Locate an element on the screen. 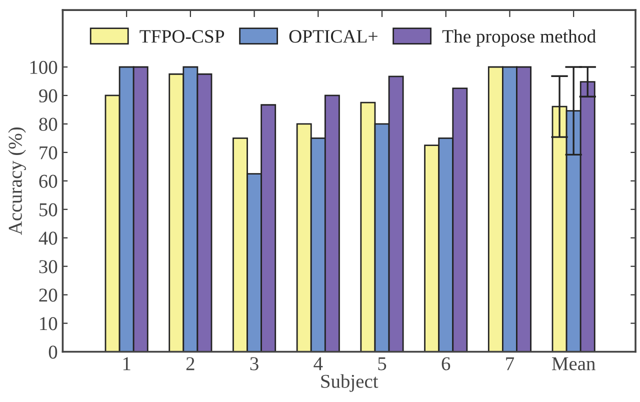 The height and width of the screenshot is (402, 640). y-tick-label: 100 is located at coordinates (44, 67).